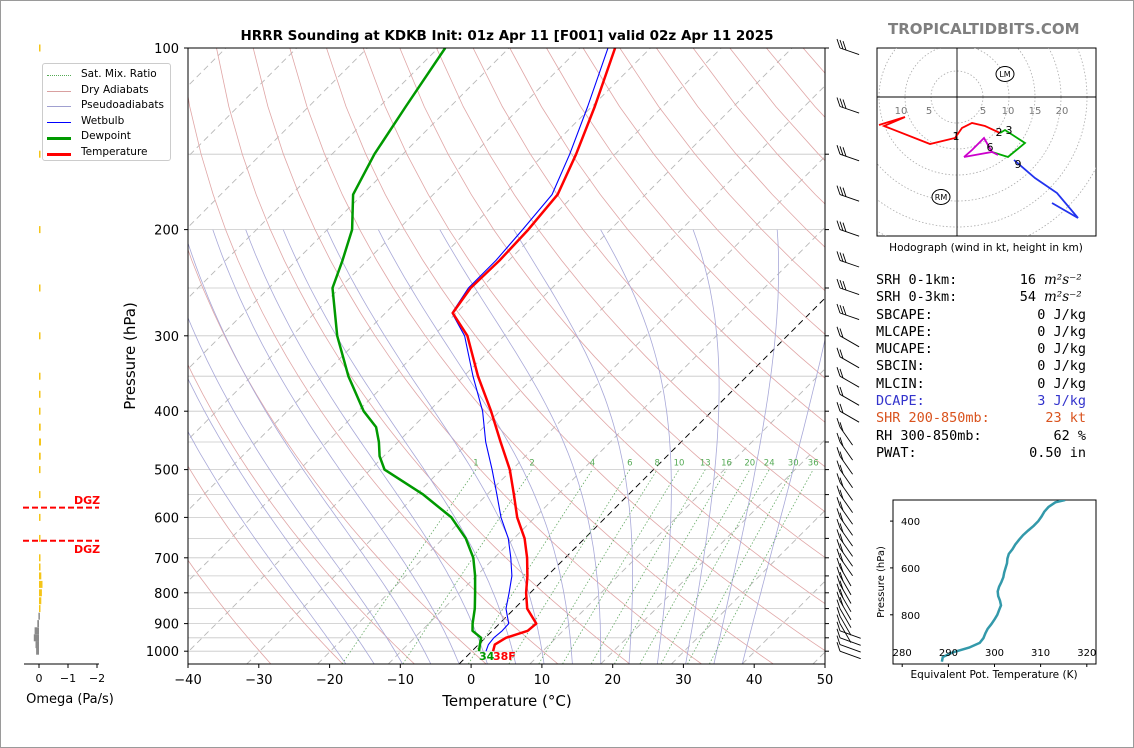 The width and height of the screenshot is (1134, 748). What do you see at coordinates (941, 197) in the screenshot?
I see `rm-marker` at bounding box center [941, 197].